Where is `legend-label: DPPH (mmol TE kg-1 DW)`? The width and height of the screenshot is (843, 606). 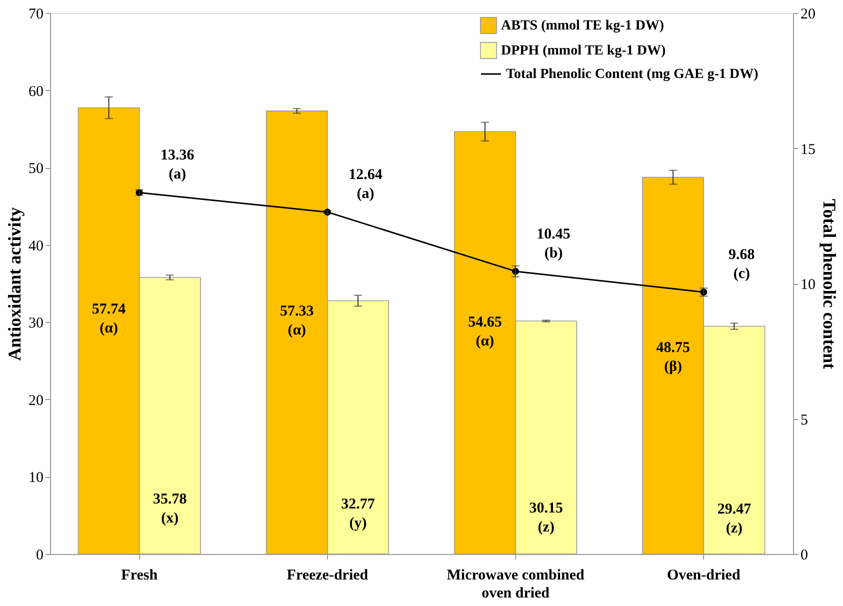 legend-label: DPPH (mmol TE kg-1 DW) is located at coordinates (583, 51).